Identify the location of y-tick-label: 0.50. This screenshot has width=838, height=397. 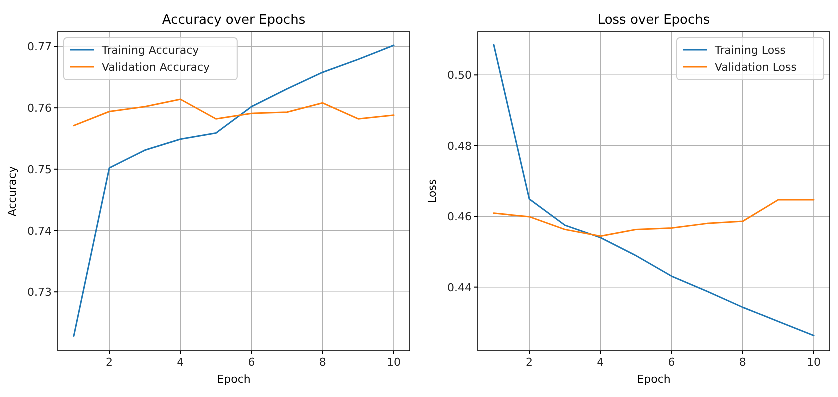
(460, 75).